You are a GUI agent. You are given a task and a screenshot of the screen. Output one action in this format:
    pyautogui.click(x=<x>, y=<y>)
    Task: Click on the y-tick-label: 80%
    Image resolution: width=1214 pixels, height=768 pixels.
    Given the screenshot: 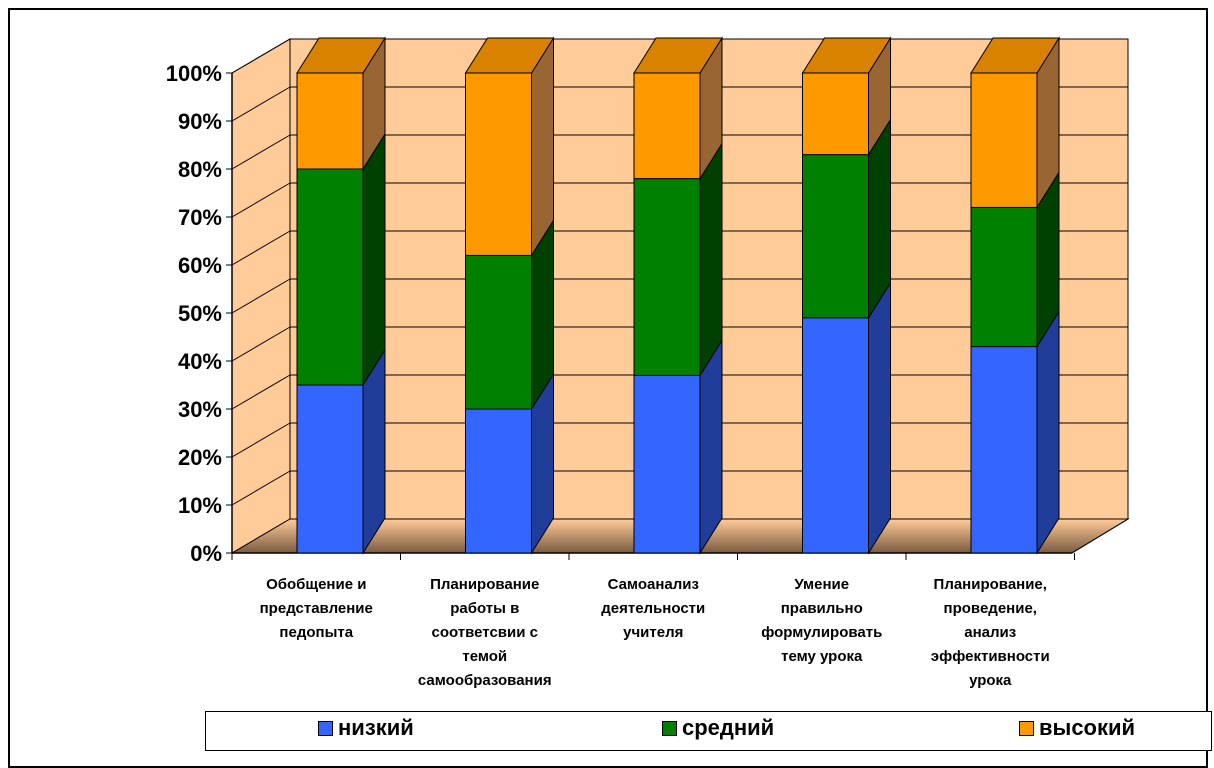 What is the action you would take?
    pyautogui.click(x=200, y=169)
    